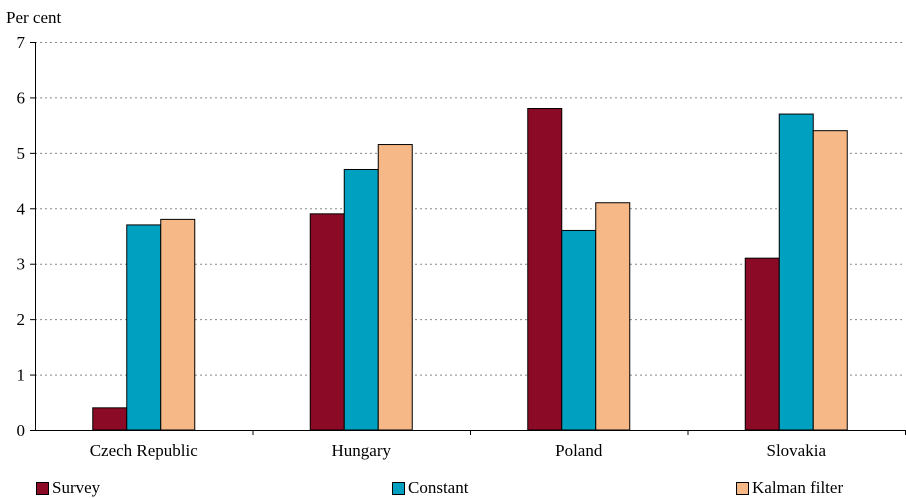  What do you see at coordinates (21, 264) in the screenshot?
I see `y-tick-label: 3` at bounding box center [21, 264].